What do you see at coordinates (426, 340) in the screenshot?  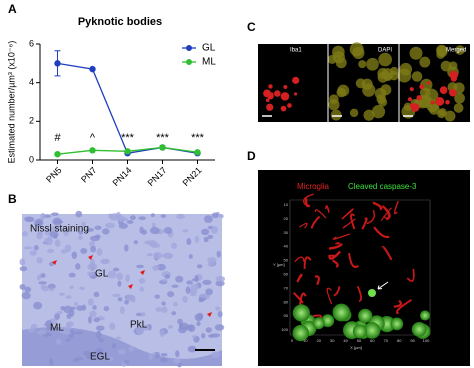 I see `x-tick-label: 100` at bounding box center [426, 340].